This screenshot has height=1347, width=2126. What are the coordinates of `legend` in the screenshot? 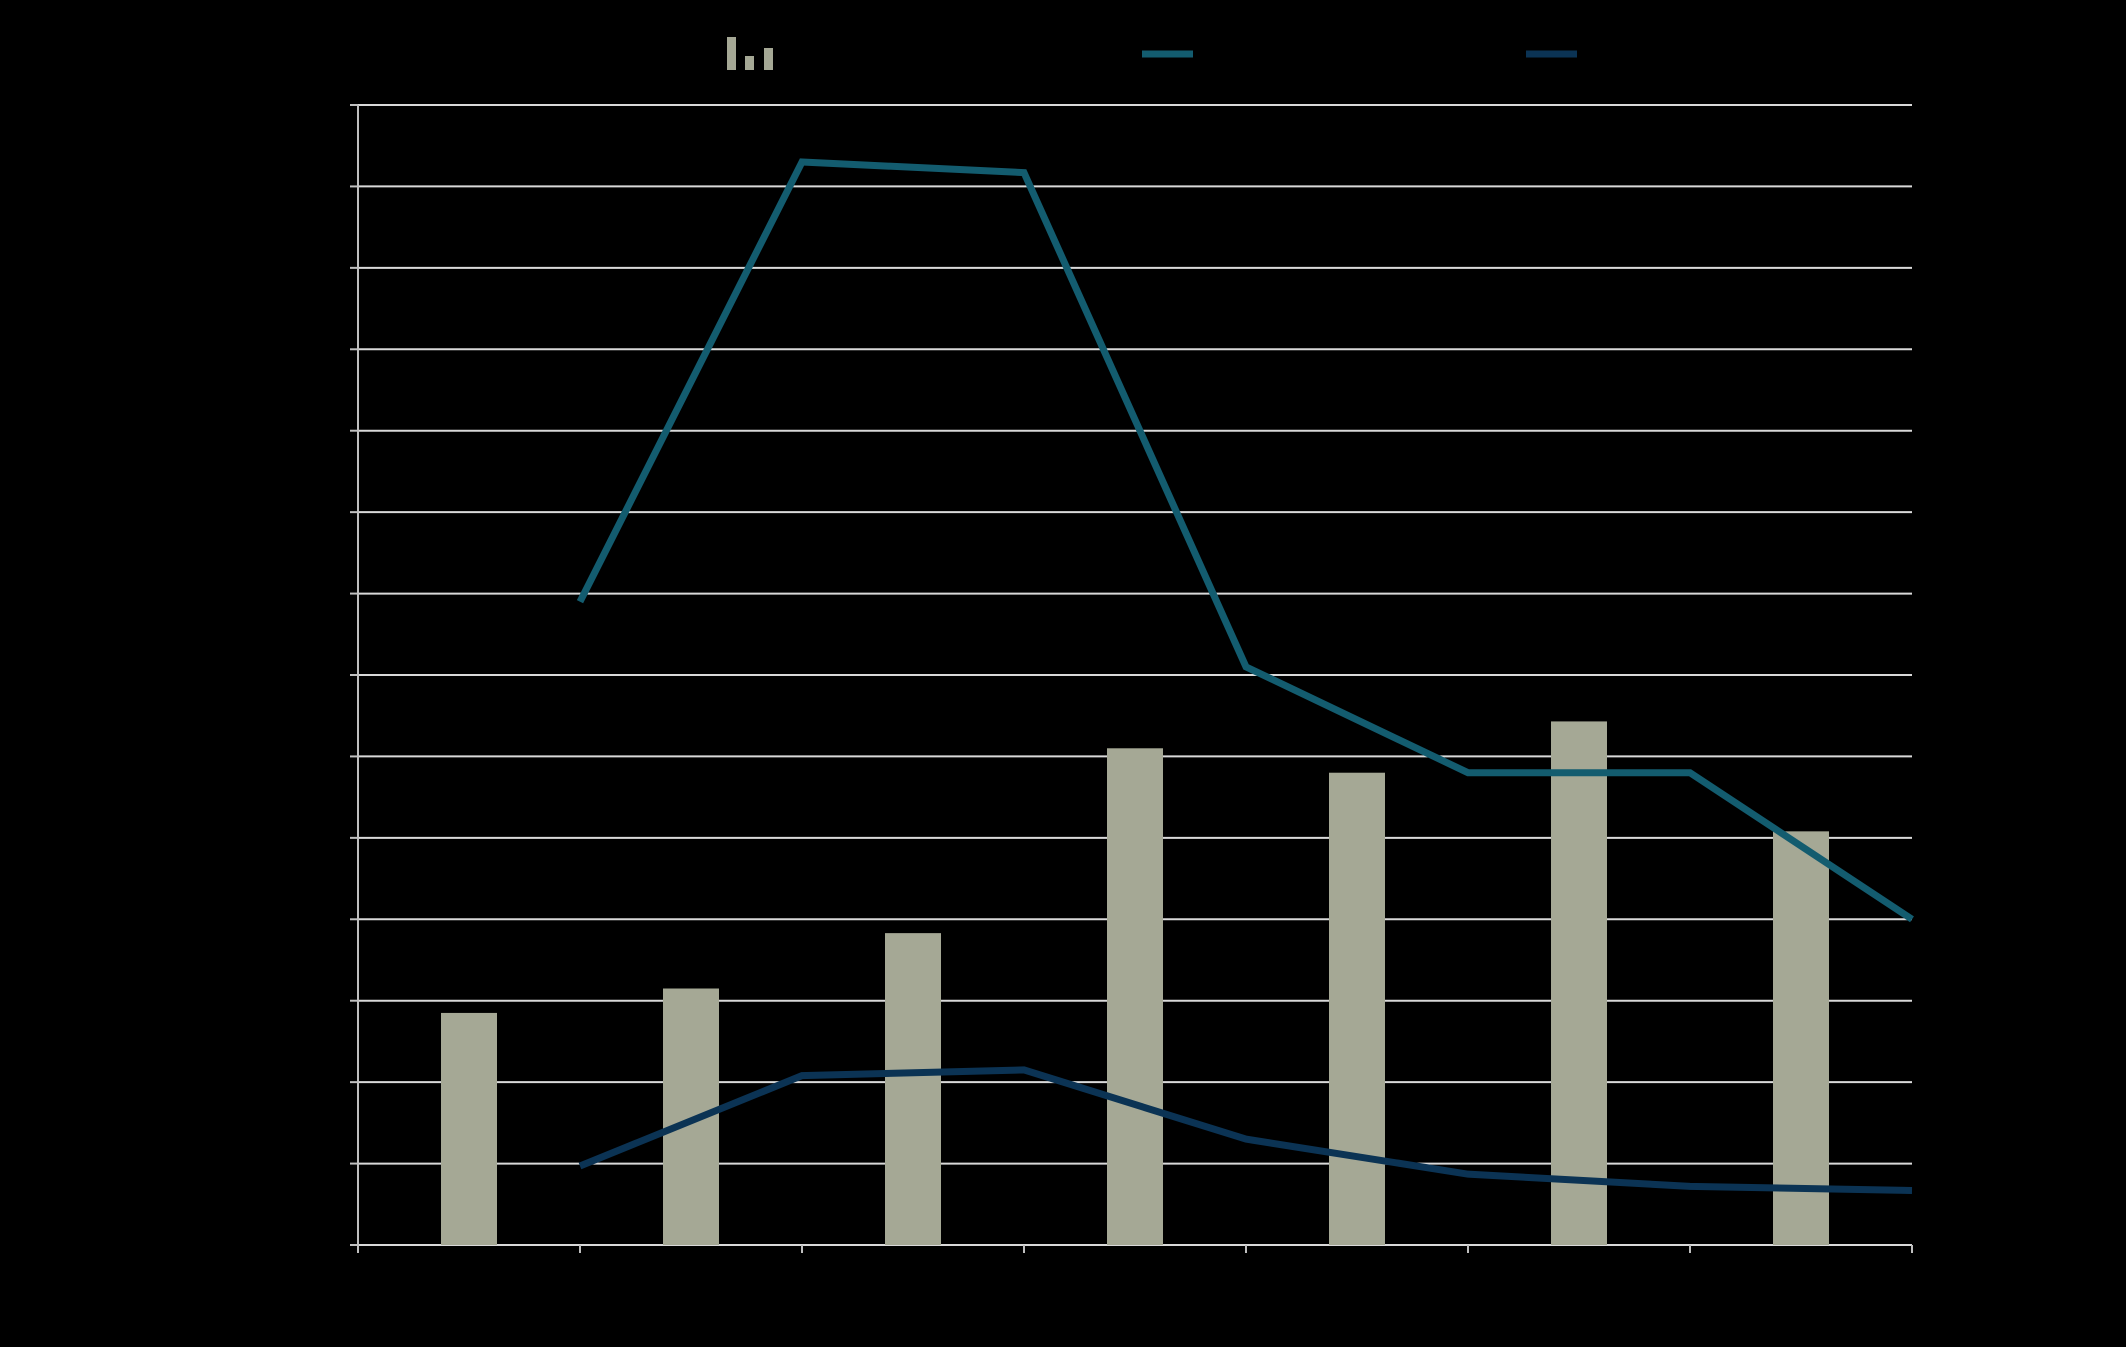 It's located at (1152, 53).